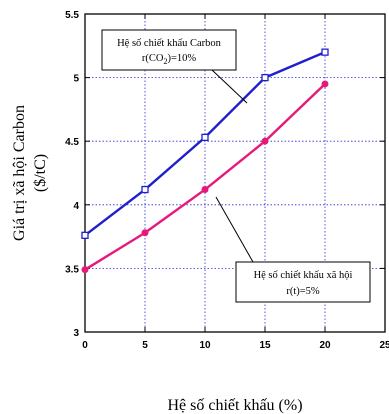 The image size is (389, 414). Describe the element at coordinates (76, 79) in the screenshot. I see `y-tick-label: 5` at that location.